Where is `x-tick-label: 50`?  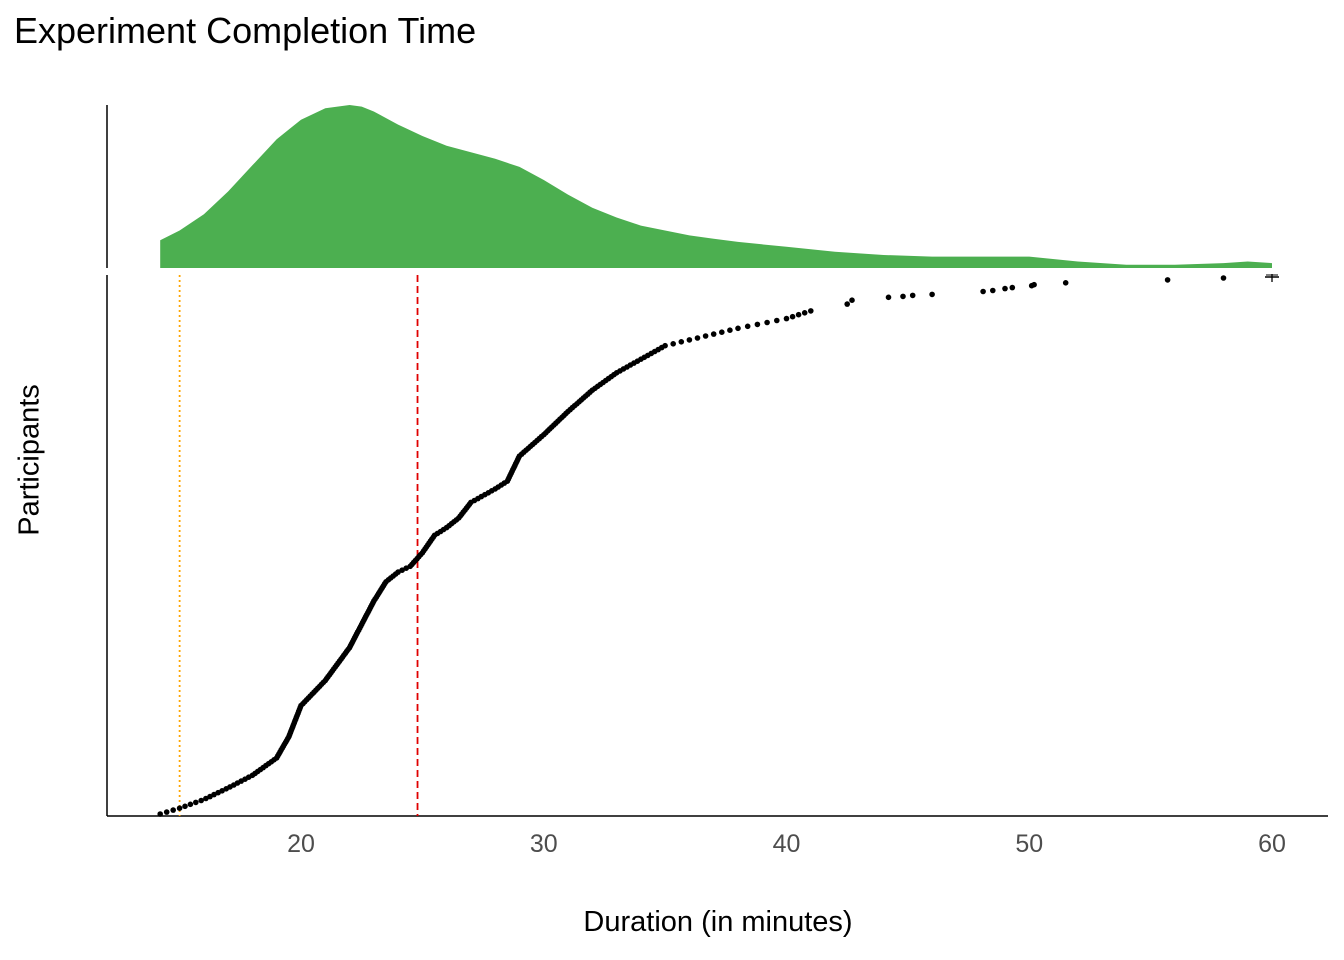
x-tick-label: 50 is located at coordinates (1029, 844).